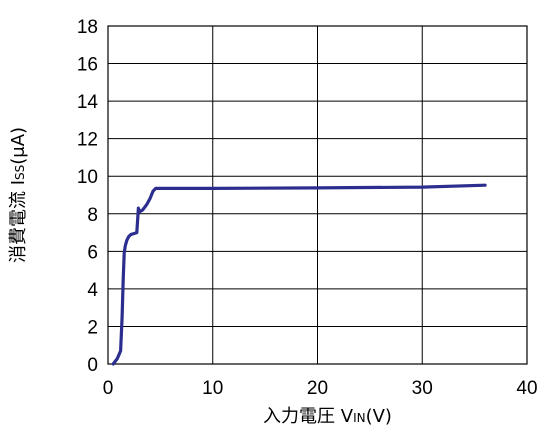 The image size is (543, 435). I want to click on y-tick-label: 14, so click(88, 102).